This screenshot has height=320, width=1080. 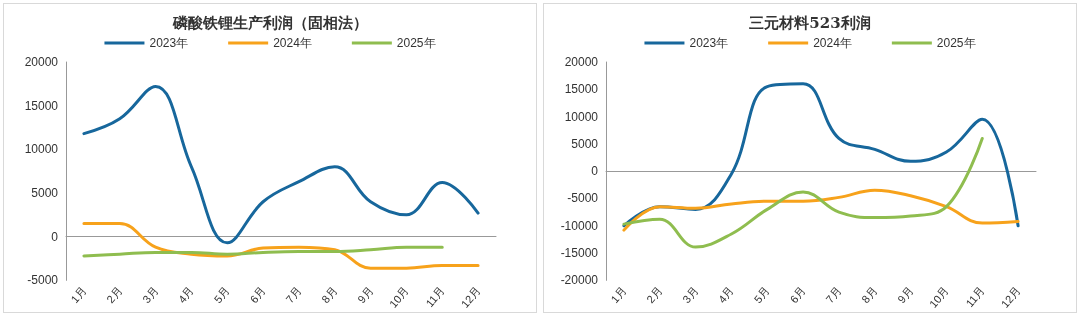 I want to click on y-tick-label: -10000, so click(x=579, y=225).